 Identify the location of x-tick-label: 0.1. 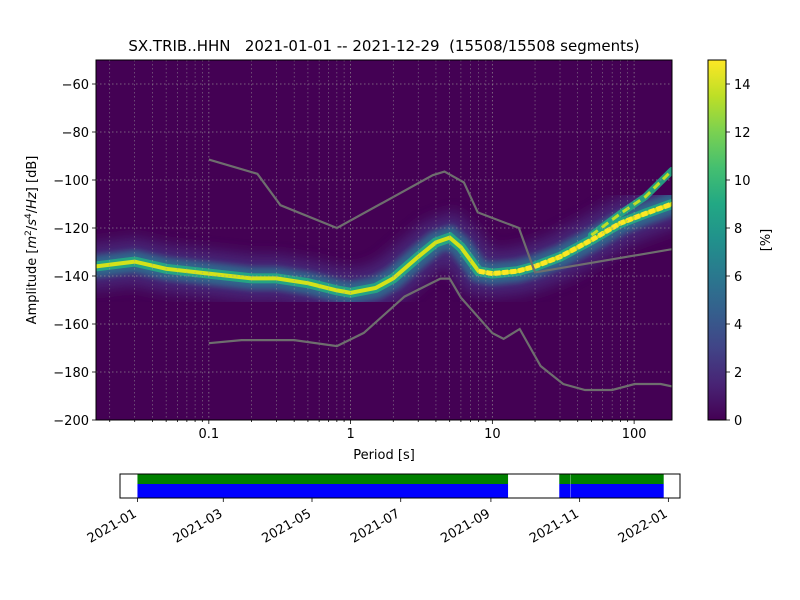
(208, 434).